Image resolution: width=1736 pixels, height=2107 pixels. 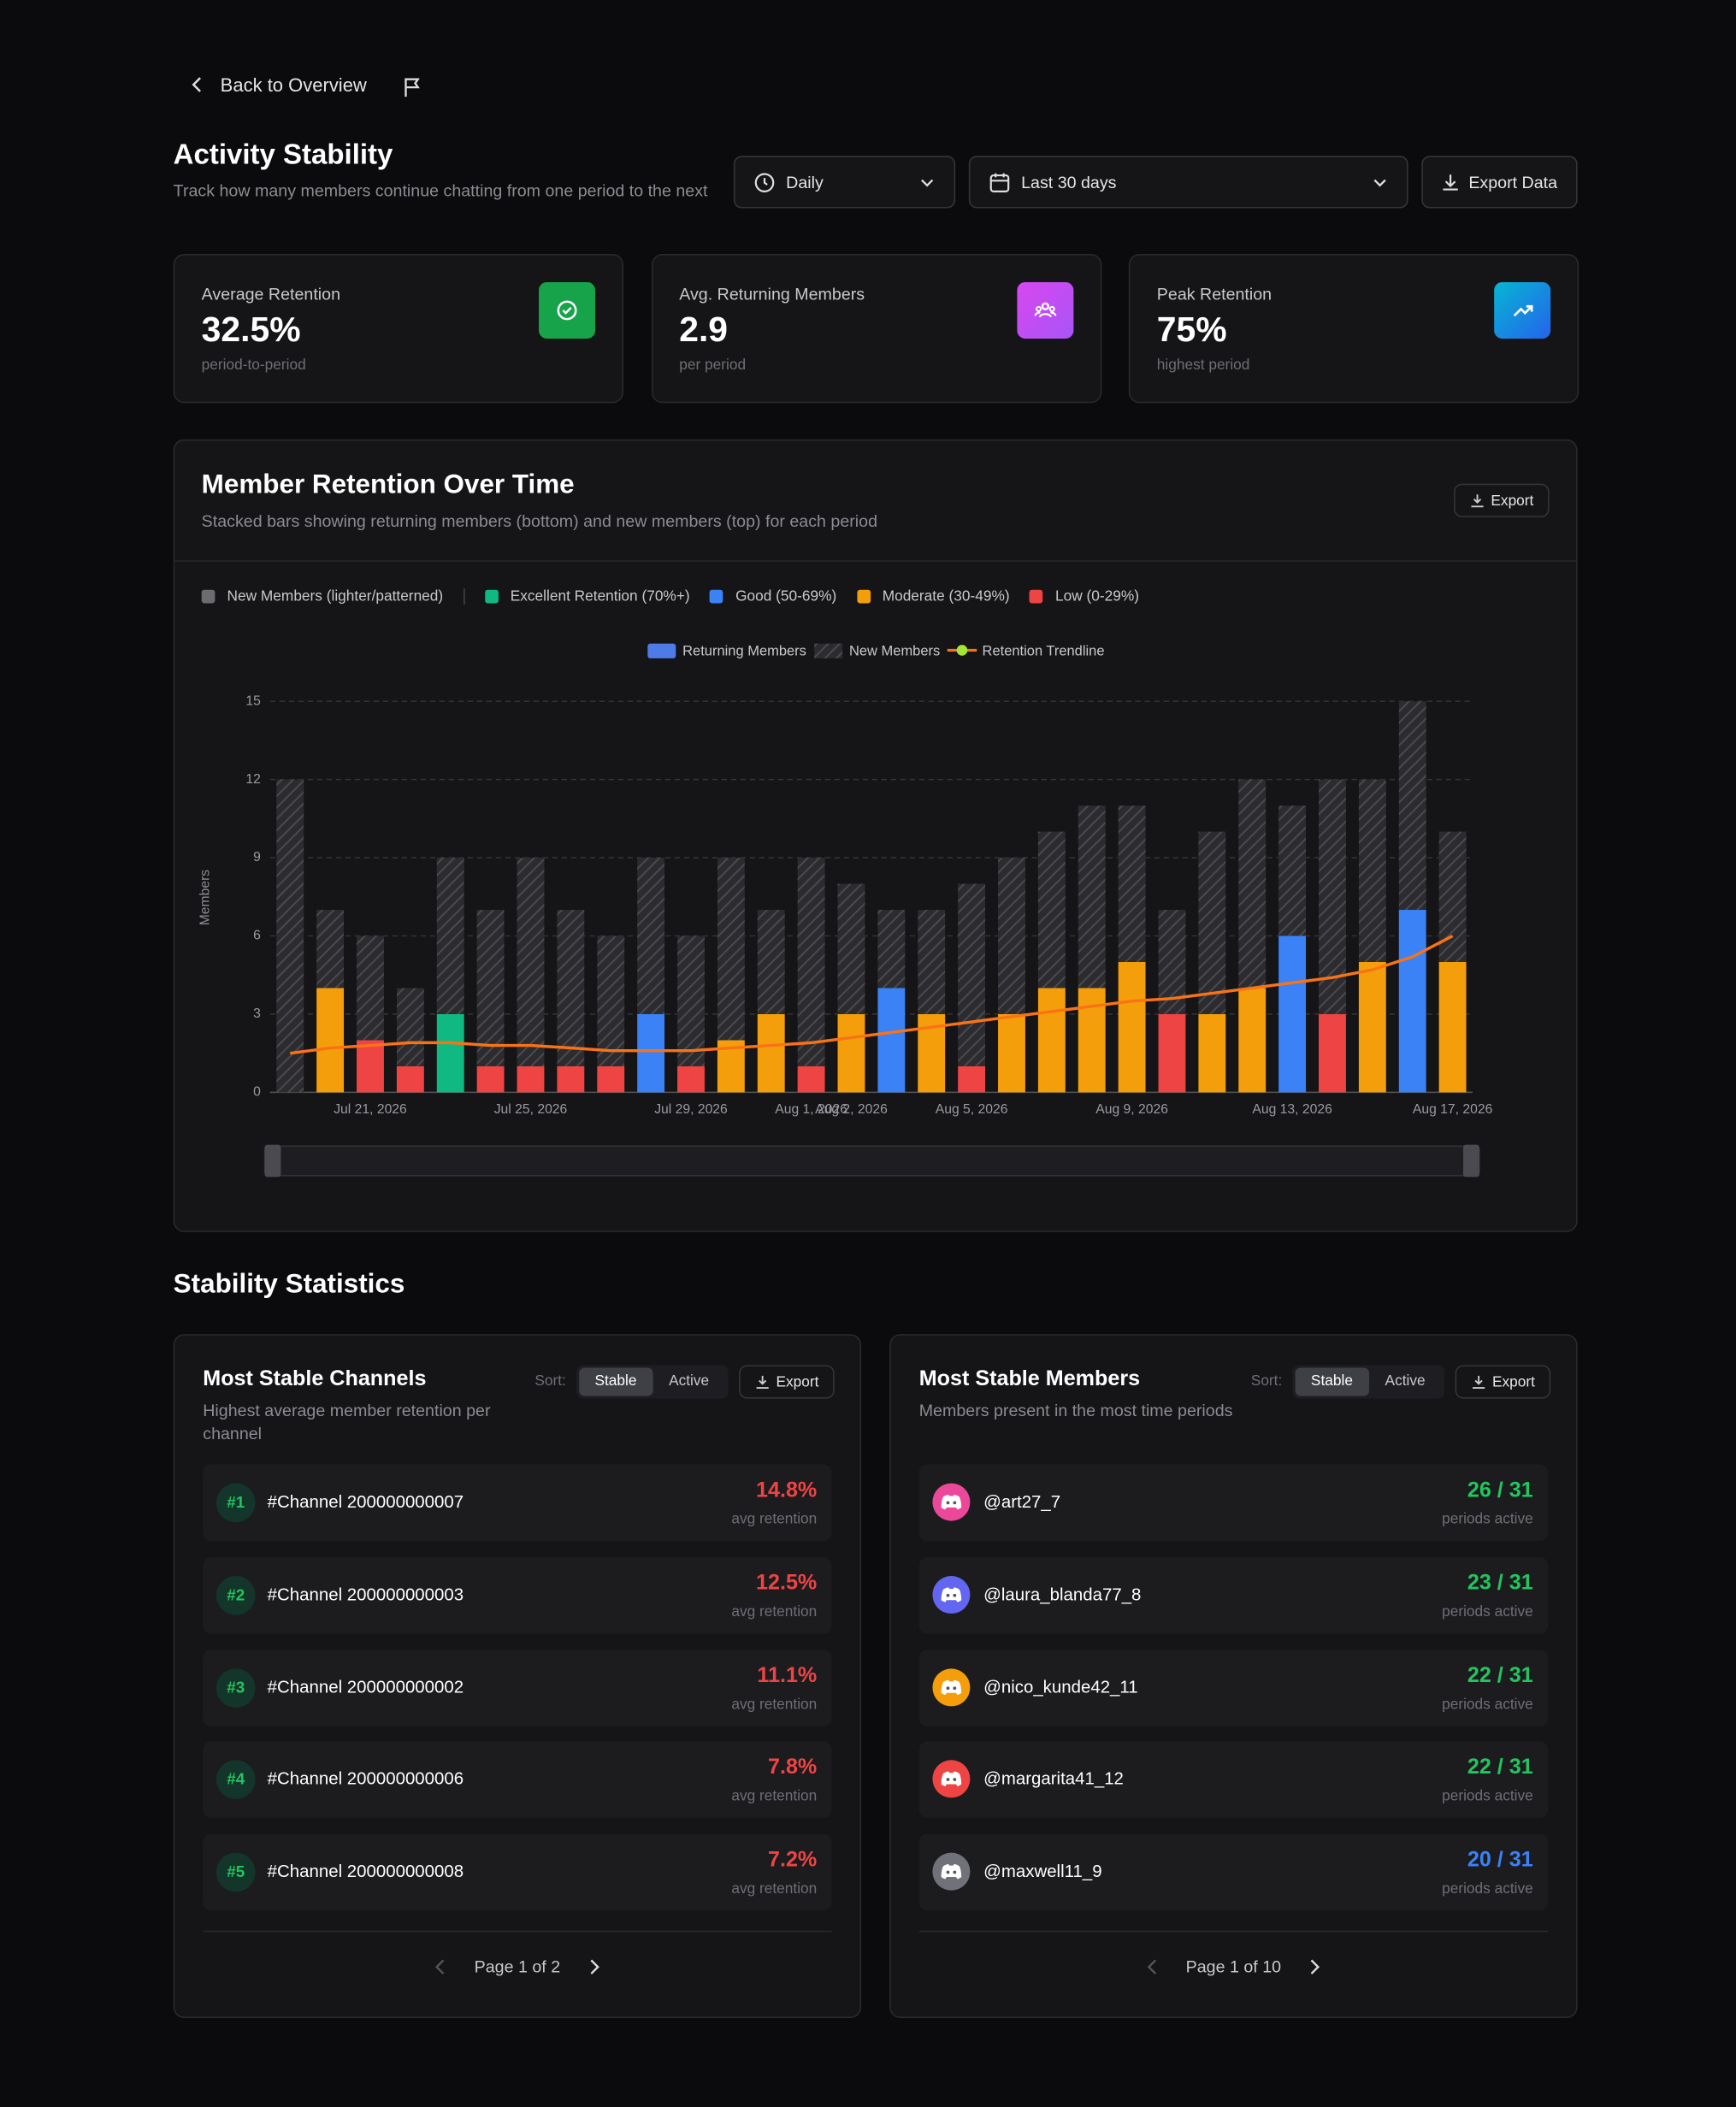 What do you see at coordinates (704, 330) in the screenshot?
I see `stat-value: 2.9` at bounding box center [704, 330].